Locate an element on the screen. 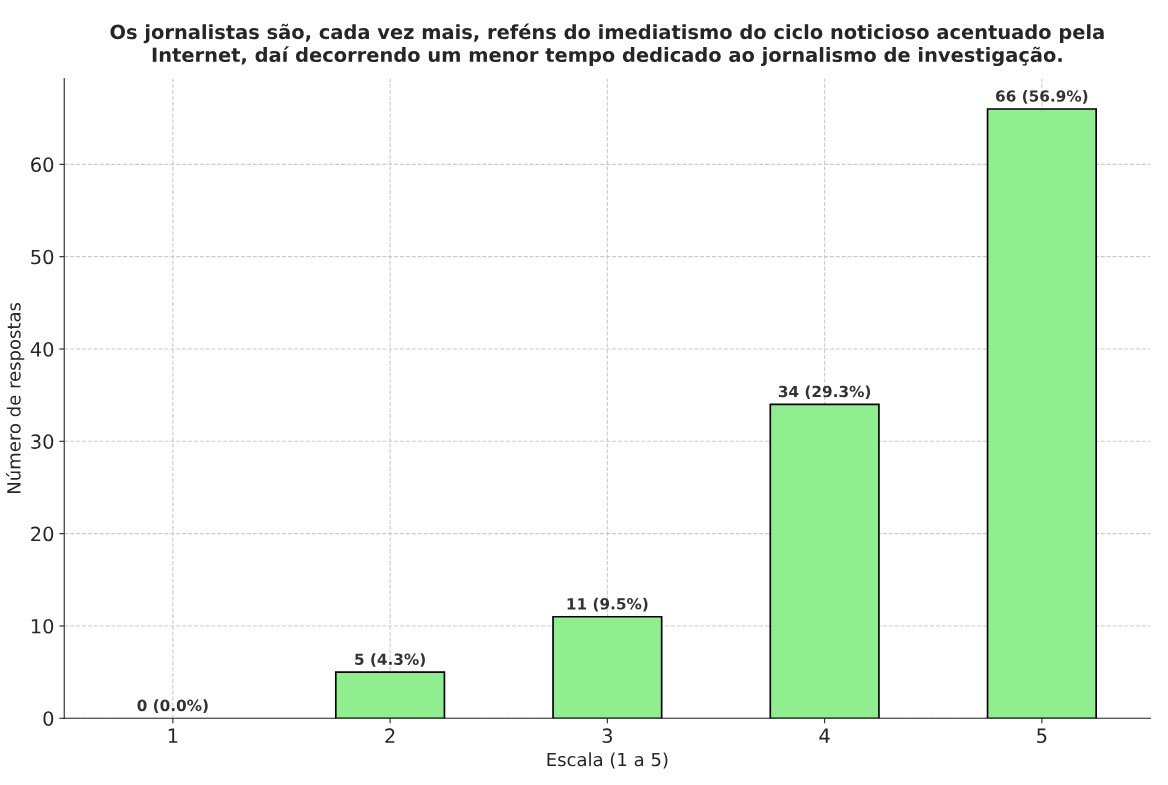 This screenshot has height=785, width=1168. data-label: 34 (29.3%) is located at coordinates (824, 392).